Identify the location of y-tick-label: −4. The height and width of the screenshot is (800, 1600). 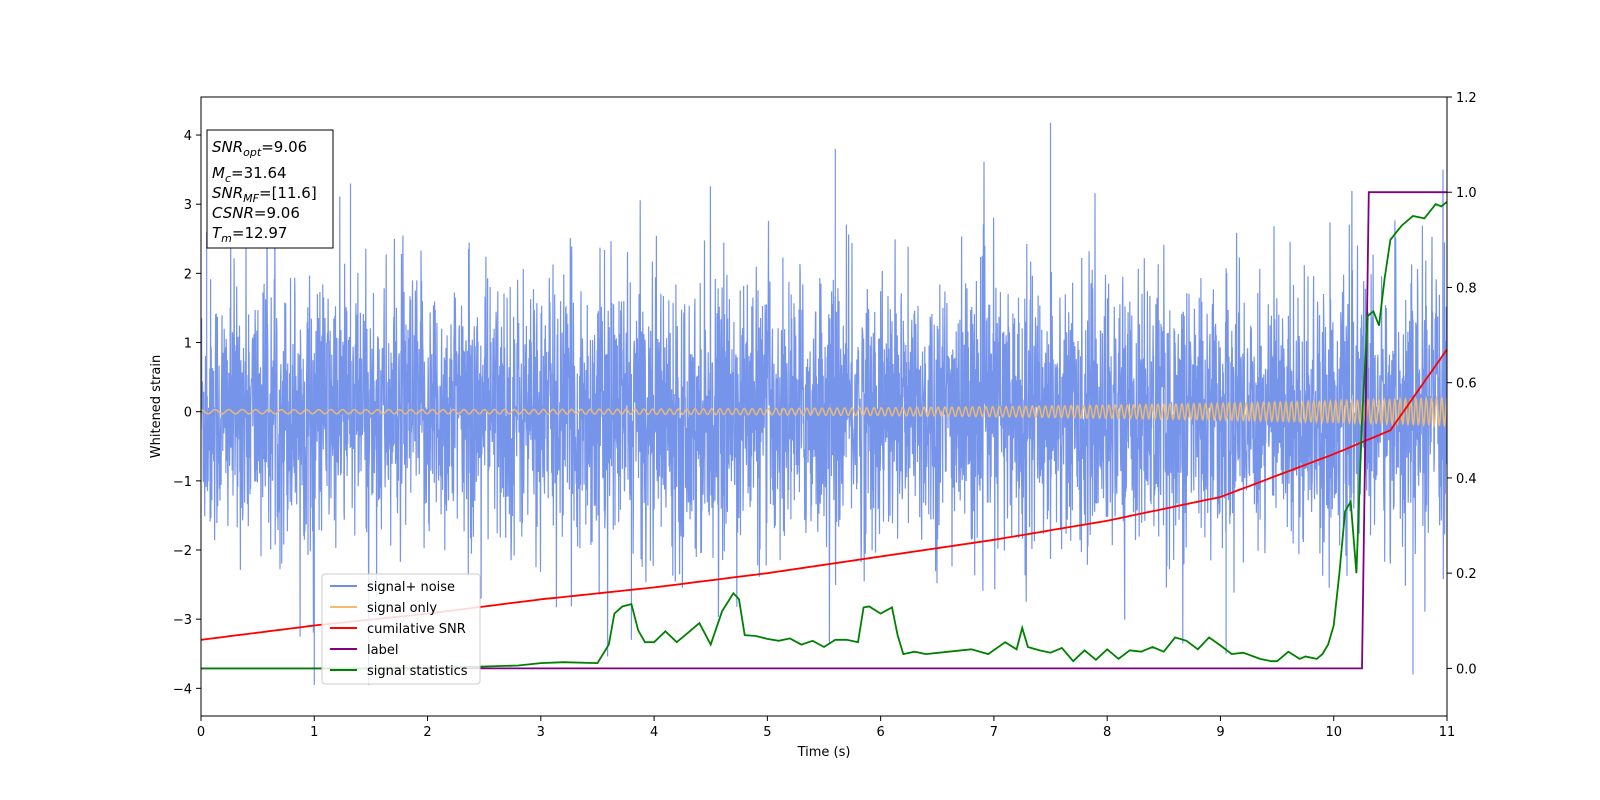
(182, 689).